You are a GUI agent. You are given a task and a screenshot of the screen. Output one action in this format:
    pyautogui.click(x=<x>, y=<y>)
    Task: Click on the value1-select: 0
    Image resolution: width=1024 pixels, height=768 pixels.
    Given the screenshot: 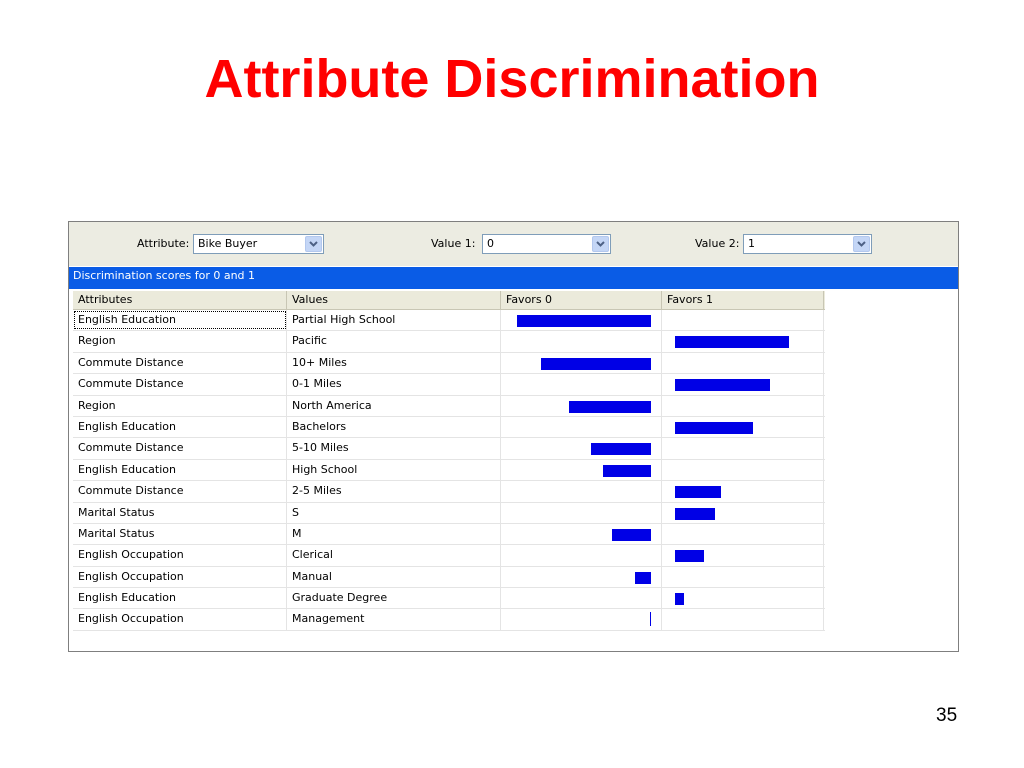 What is the action you would take?
    pyautogui.click(x=546, y=244)
    